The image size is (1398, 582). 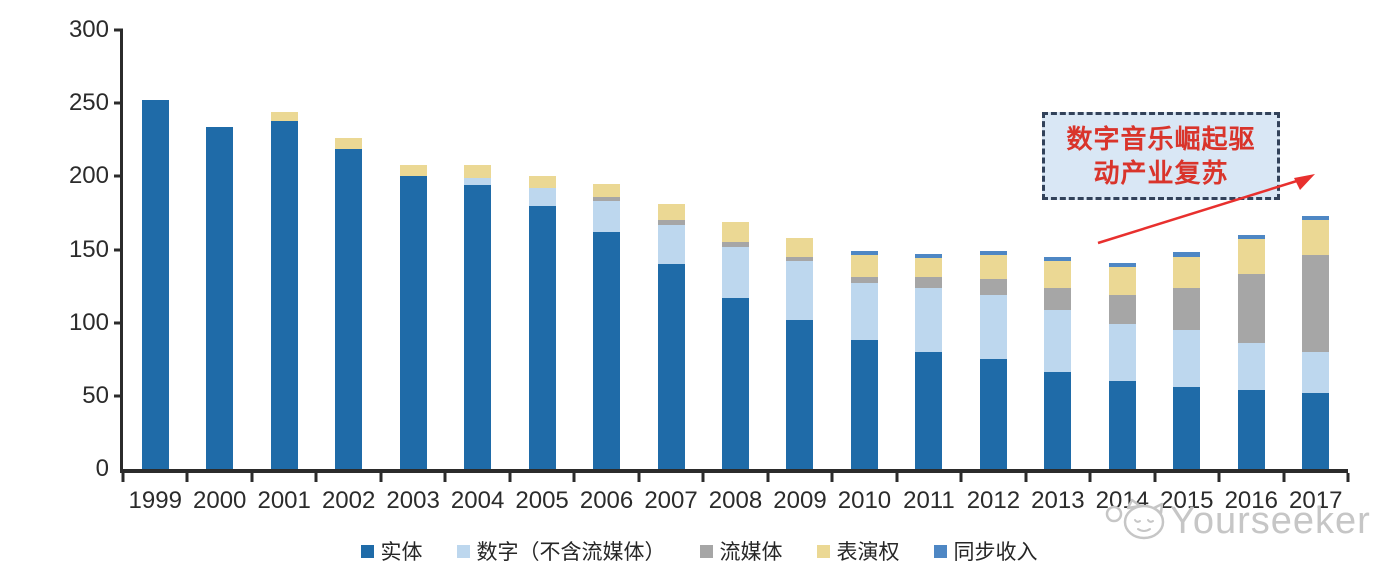 What do you see at coordinates (1316, 342) in the screenshot?
I see `bar-2017` at bounding box center [1316, 342].